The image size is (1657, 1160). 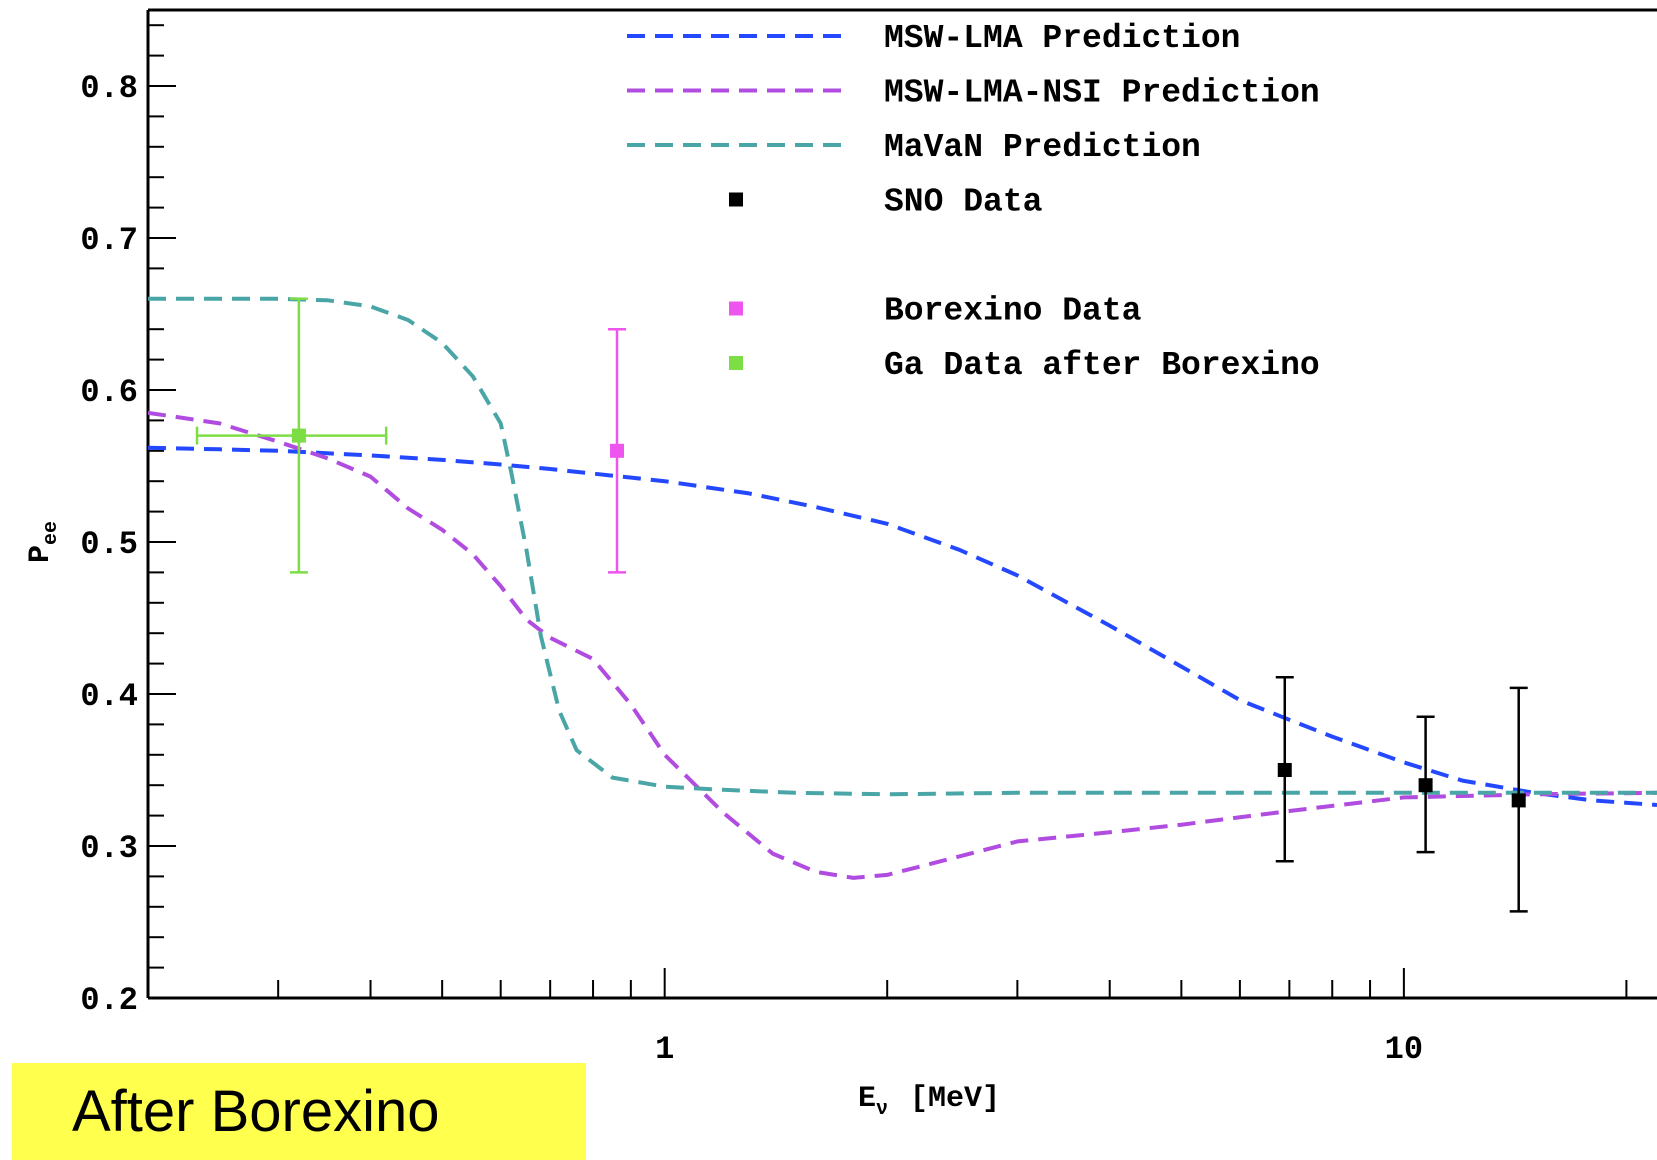 What do you see at coordinates (51, 533) in the screenshot?
I see `y-axis-label-subscript: ee` at bounding box center [51, 533].